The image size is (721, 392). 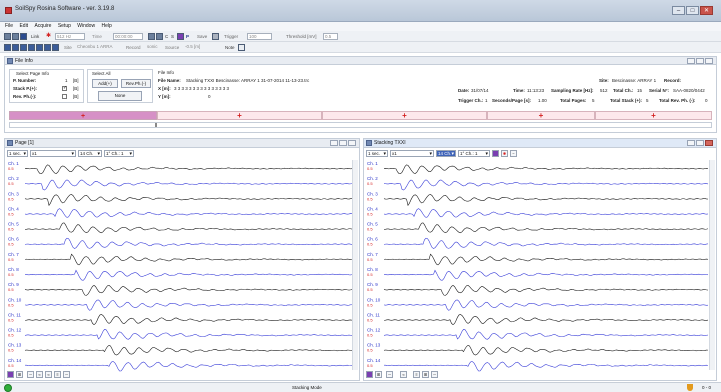 I want to click on save-icon, so click(x=215, y=36).